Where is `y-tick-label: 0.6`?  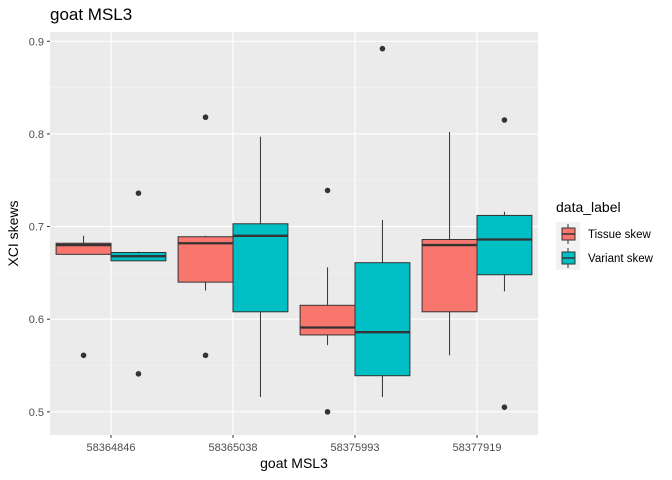 y-tick-label: 0.6 is located at coordinates (36, 320).